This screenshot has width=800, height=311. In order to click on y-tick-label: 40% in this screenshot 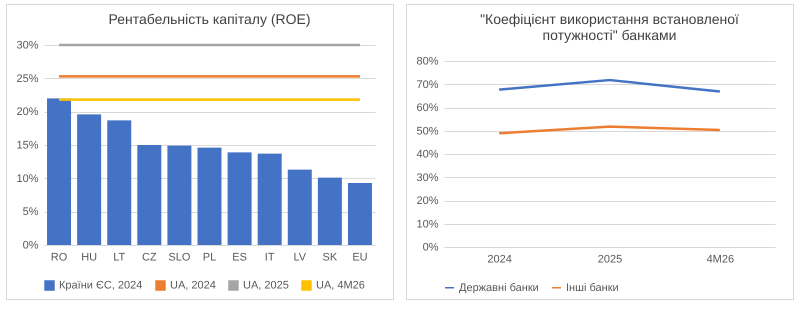, I will do `click(427, 154)`.